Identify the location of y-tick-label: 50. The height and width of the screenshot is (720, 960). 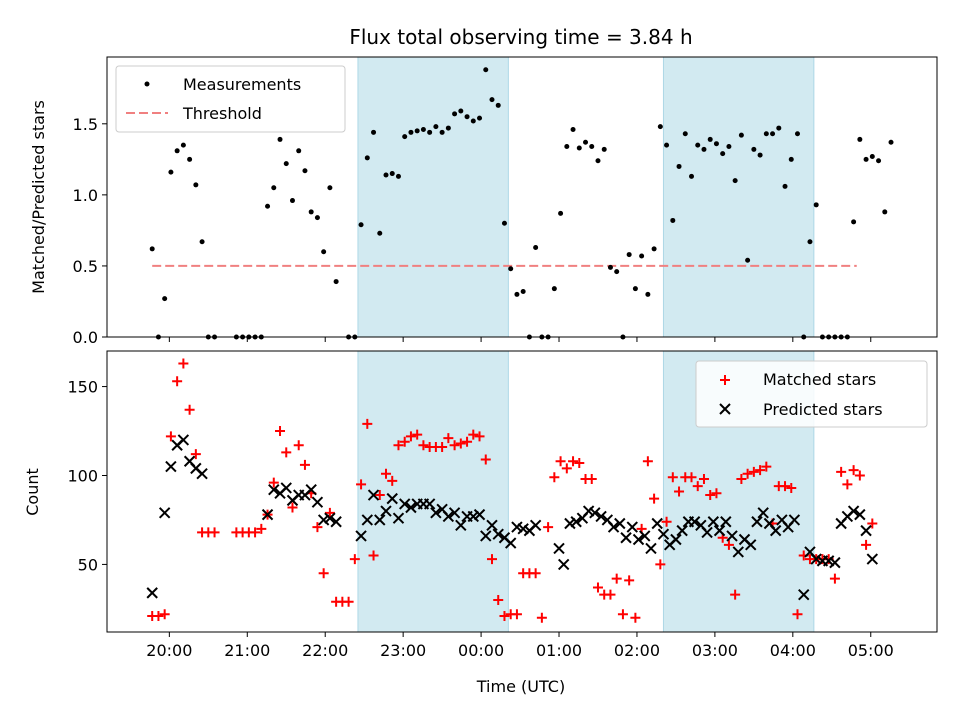
(88, 564).